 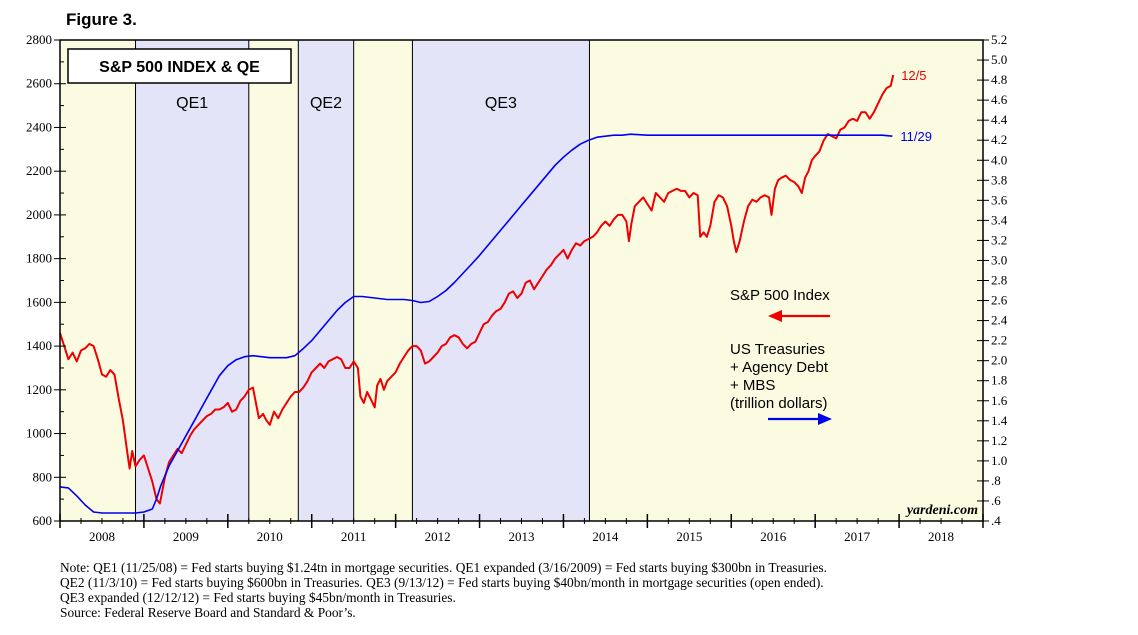 What do you see at coordinates (999, 300) in the screenshot?
I see `right-axis-tick-label: 2.6` at bounding box center [999, 300].